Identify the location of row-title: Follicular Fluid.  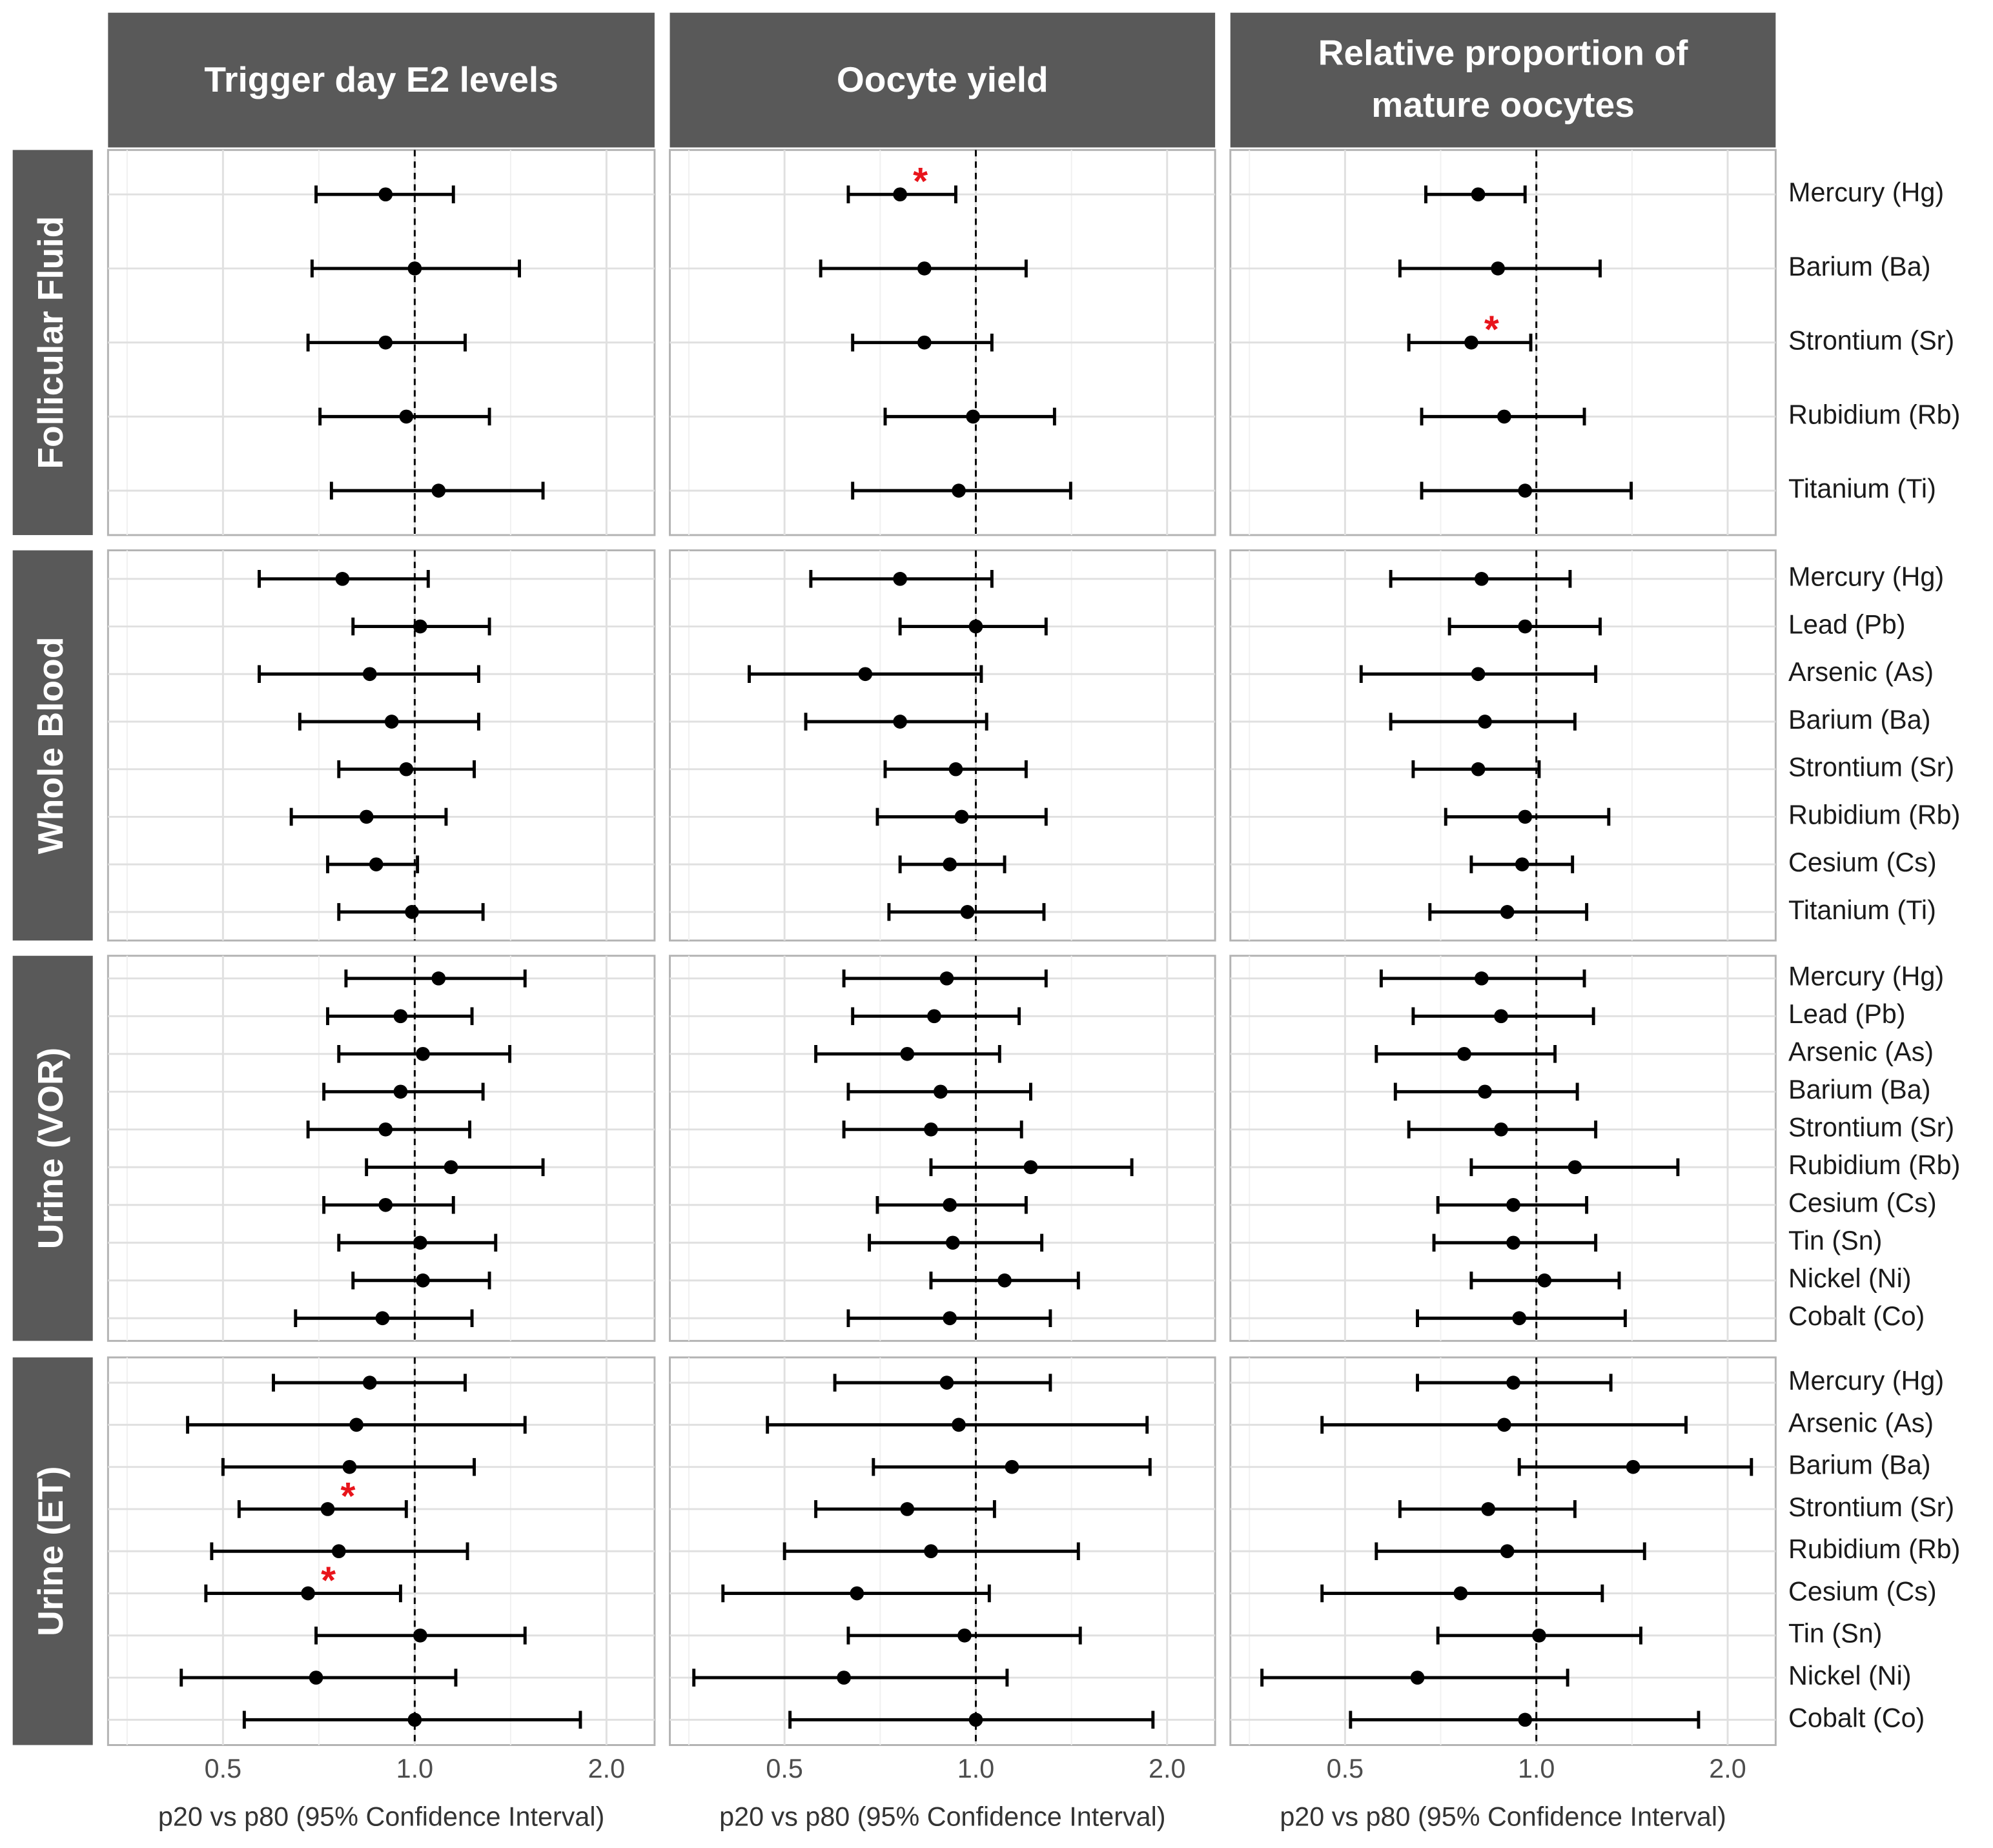
(50, 343).